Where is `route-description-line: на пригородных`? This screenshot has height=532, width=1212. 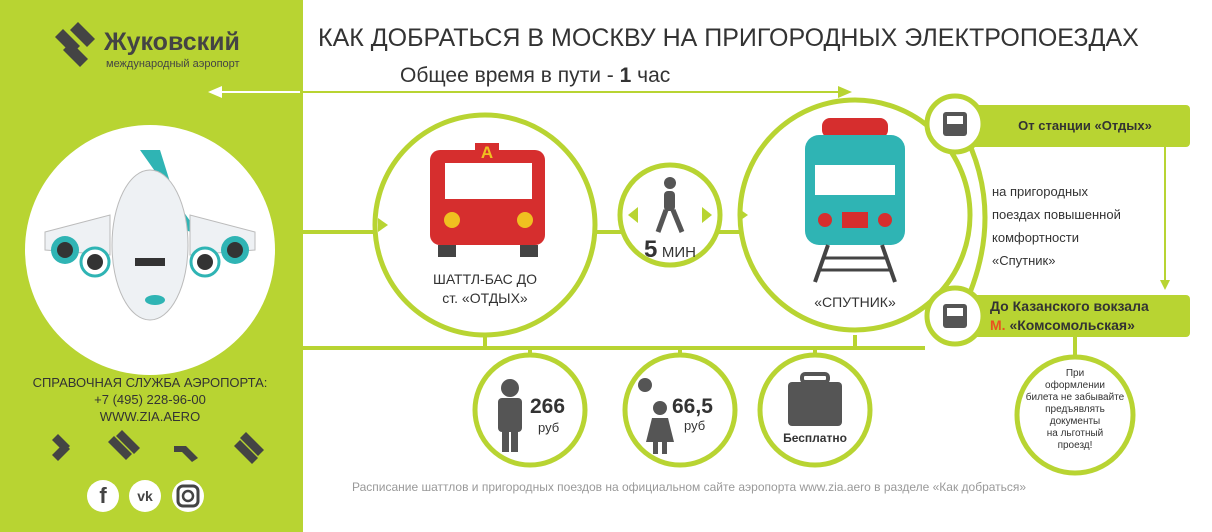 route-description-line: на пригородных is located at coordinates (1040, 191).